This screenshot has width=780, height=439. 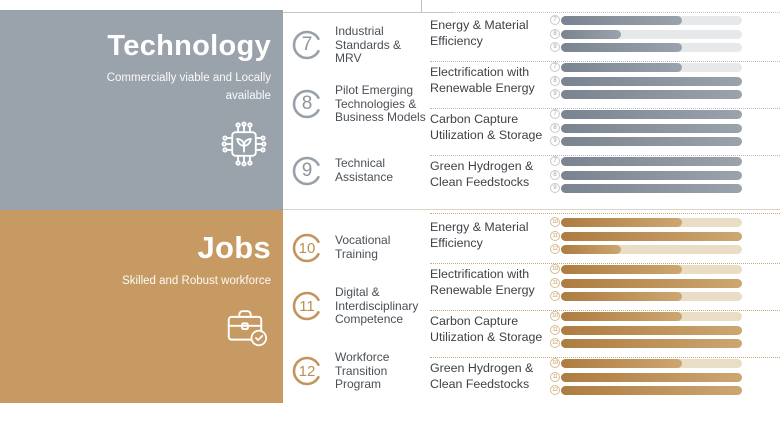 I want to click on category-green-hydrogen: Green Hydrogen & Clean Feedstocks 7 8 9, so click(x=605, y=174).